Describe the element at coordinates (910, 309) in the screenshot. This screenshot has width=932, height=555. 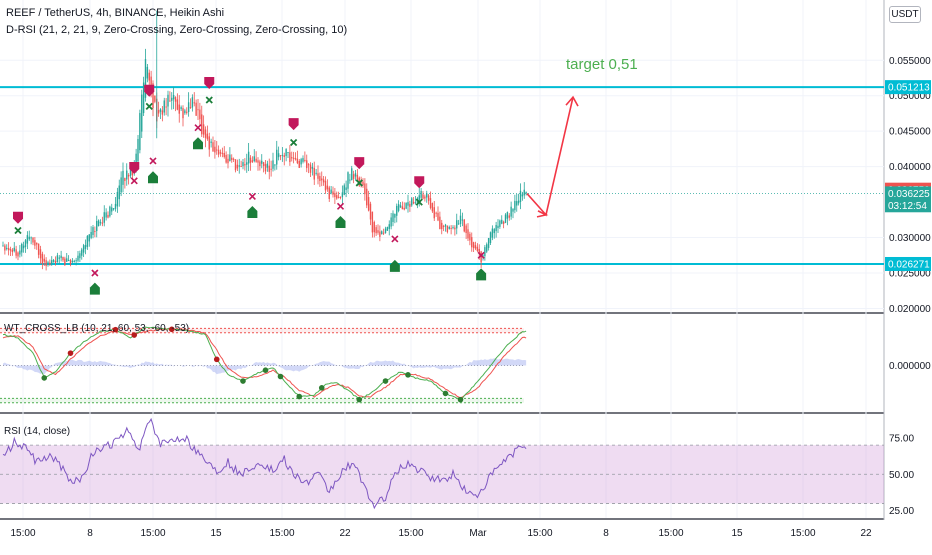
I see `price-axis-tick: 0.020000` at that location.